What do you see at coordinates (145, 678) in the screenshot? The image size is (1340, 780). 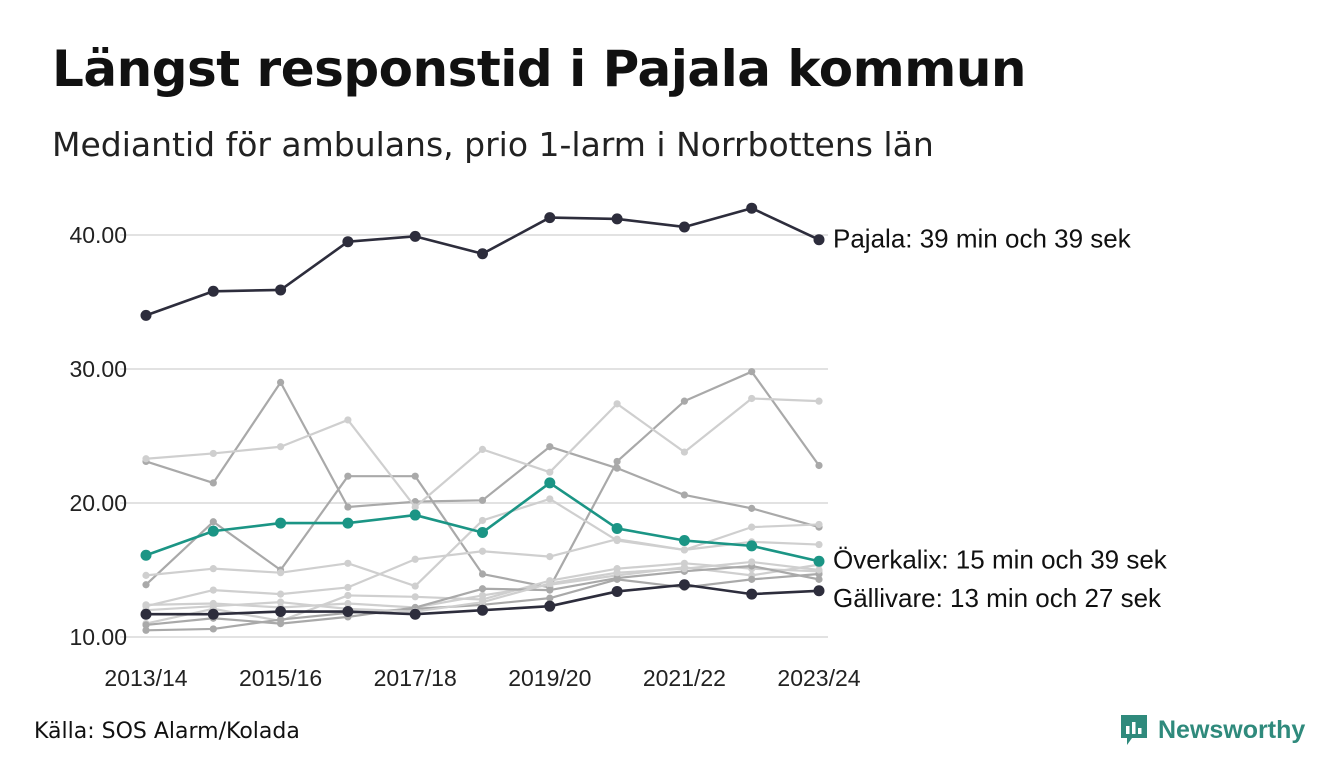 I see `x-tick-label: 2013/14` at bounding box center [145, 678].